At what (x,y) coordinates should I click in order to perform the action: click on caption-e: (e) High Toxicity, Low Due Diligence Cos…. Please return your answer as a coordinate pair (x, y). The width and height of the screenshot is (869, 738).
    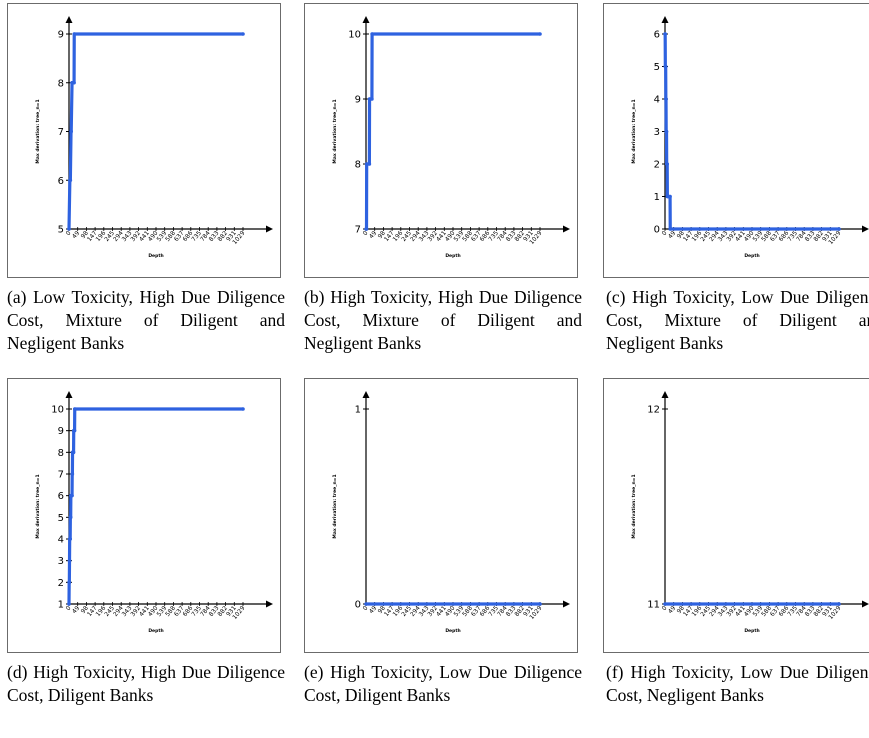
    Looking at the image, I should click on (443, 684).